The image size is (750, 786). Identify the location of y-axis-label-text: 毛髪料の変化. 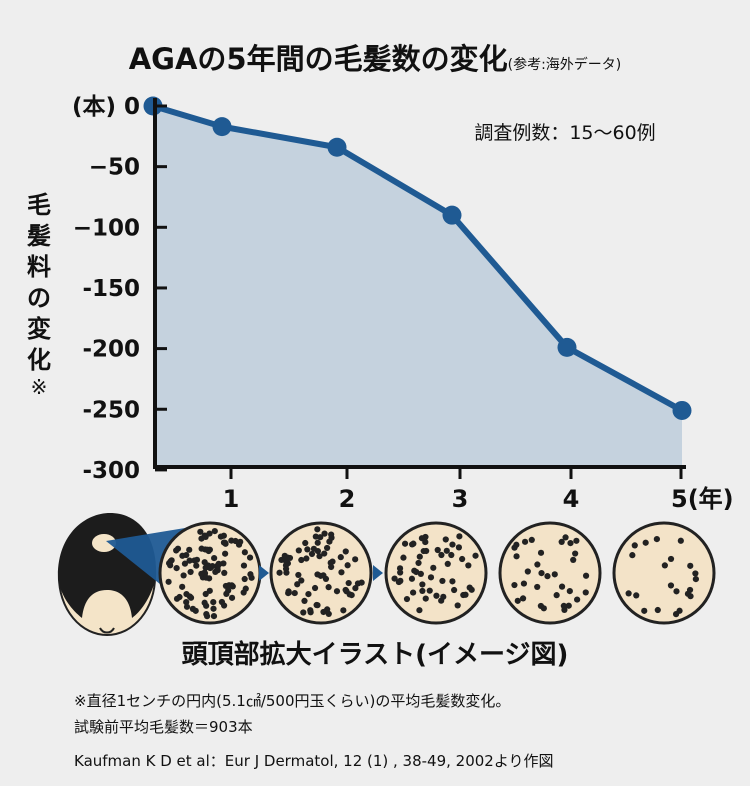
(39, 282).